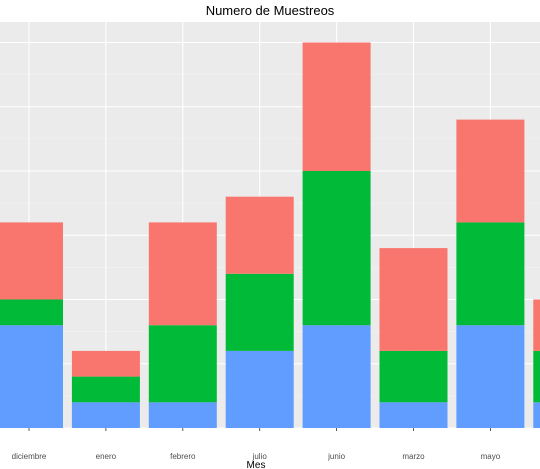 The height and width of the screenshot is (469, 540). What do you see at coordinates (336, 456) in the screenshot?
I see `x-tick-label-junio: junio` at bounding box center [336, 456].